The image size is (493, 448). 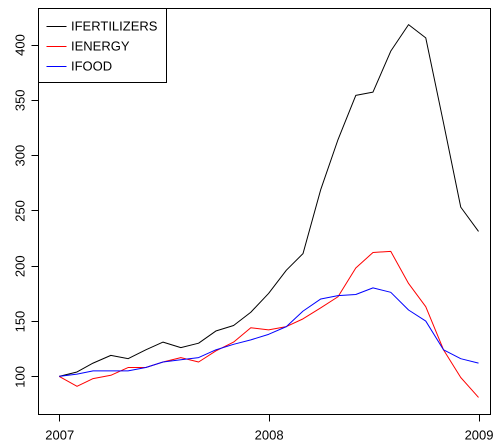 I want to click on x-tick-label: 2008, so click(x=269, y=435).